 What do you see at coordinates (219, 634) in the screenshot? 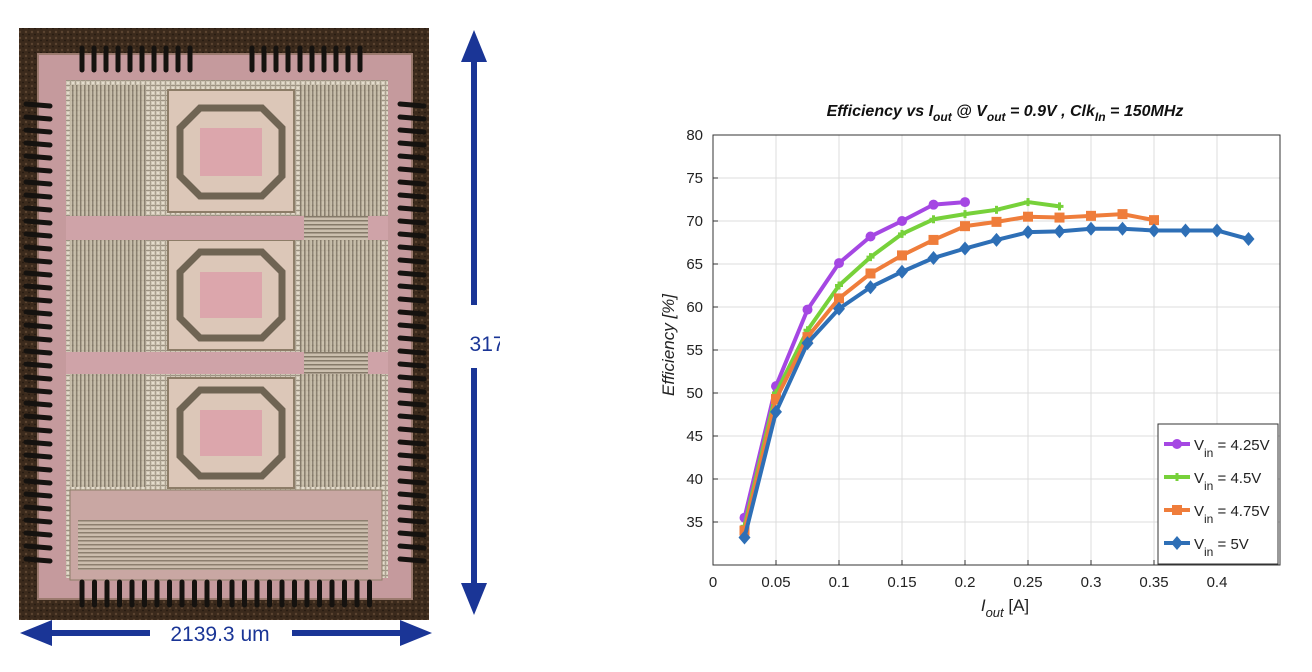
I see `width-dimension-label: 2139.3 um` at bounding box center [219, 634].